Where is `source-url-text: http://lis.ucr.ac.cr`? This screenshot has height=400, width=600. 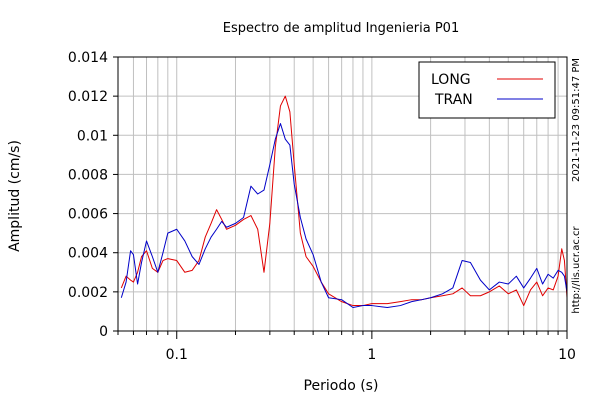
source-url-text: http://lis.ucr.ac.cr is located at coordinates (576, 270).